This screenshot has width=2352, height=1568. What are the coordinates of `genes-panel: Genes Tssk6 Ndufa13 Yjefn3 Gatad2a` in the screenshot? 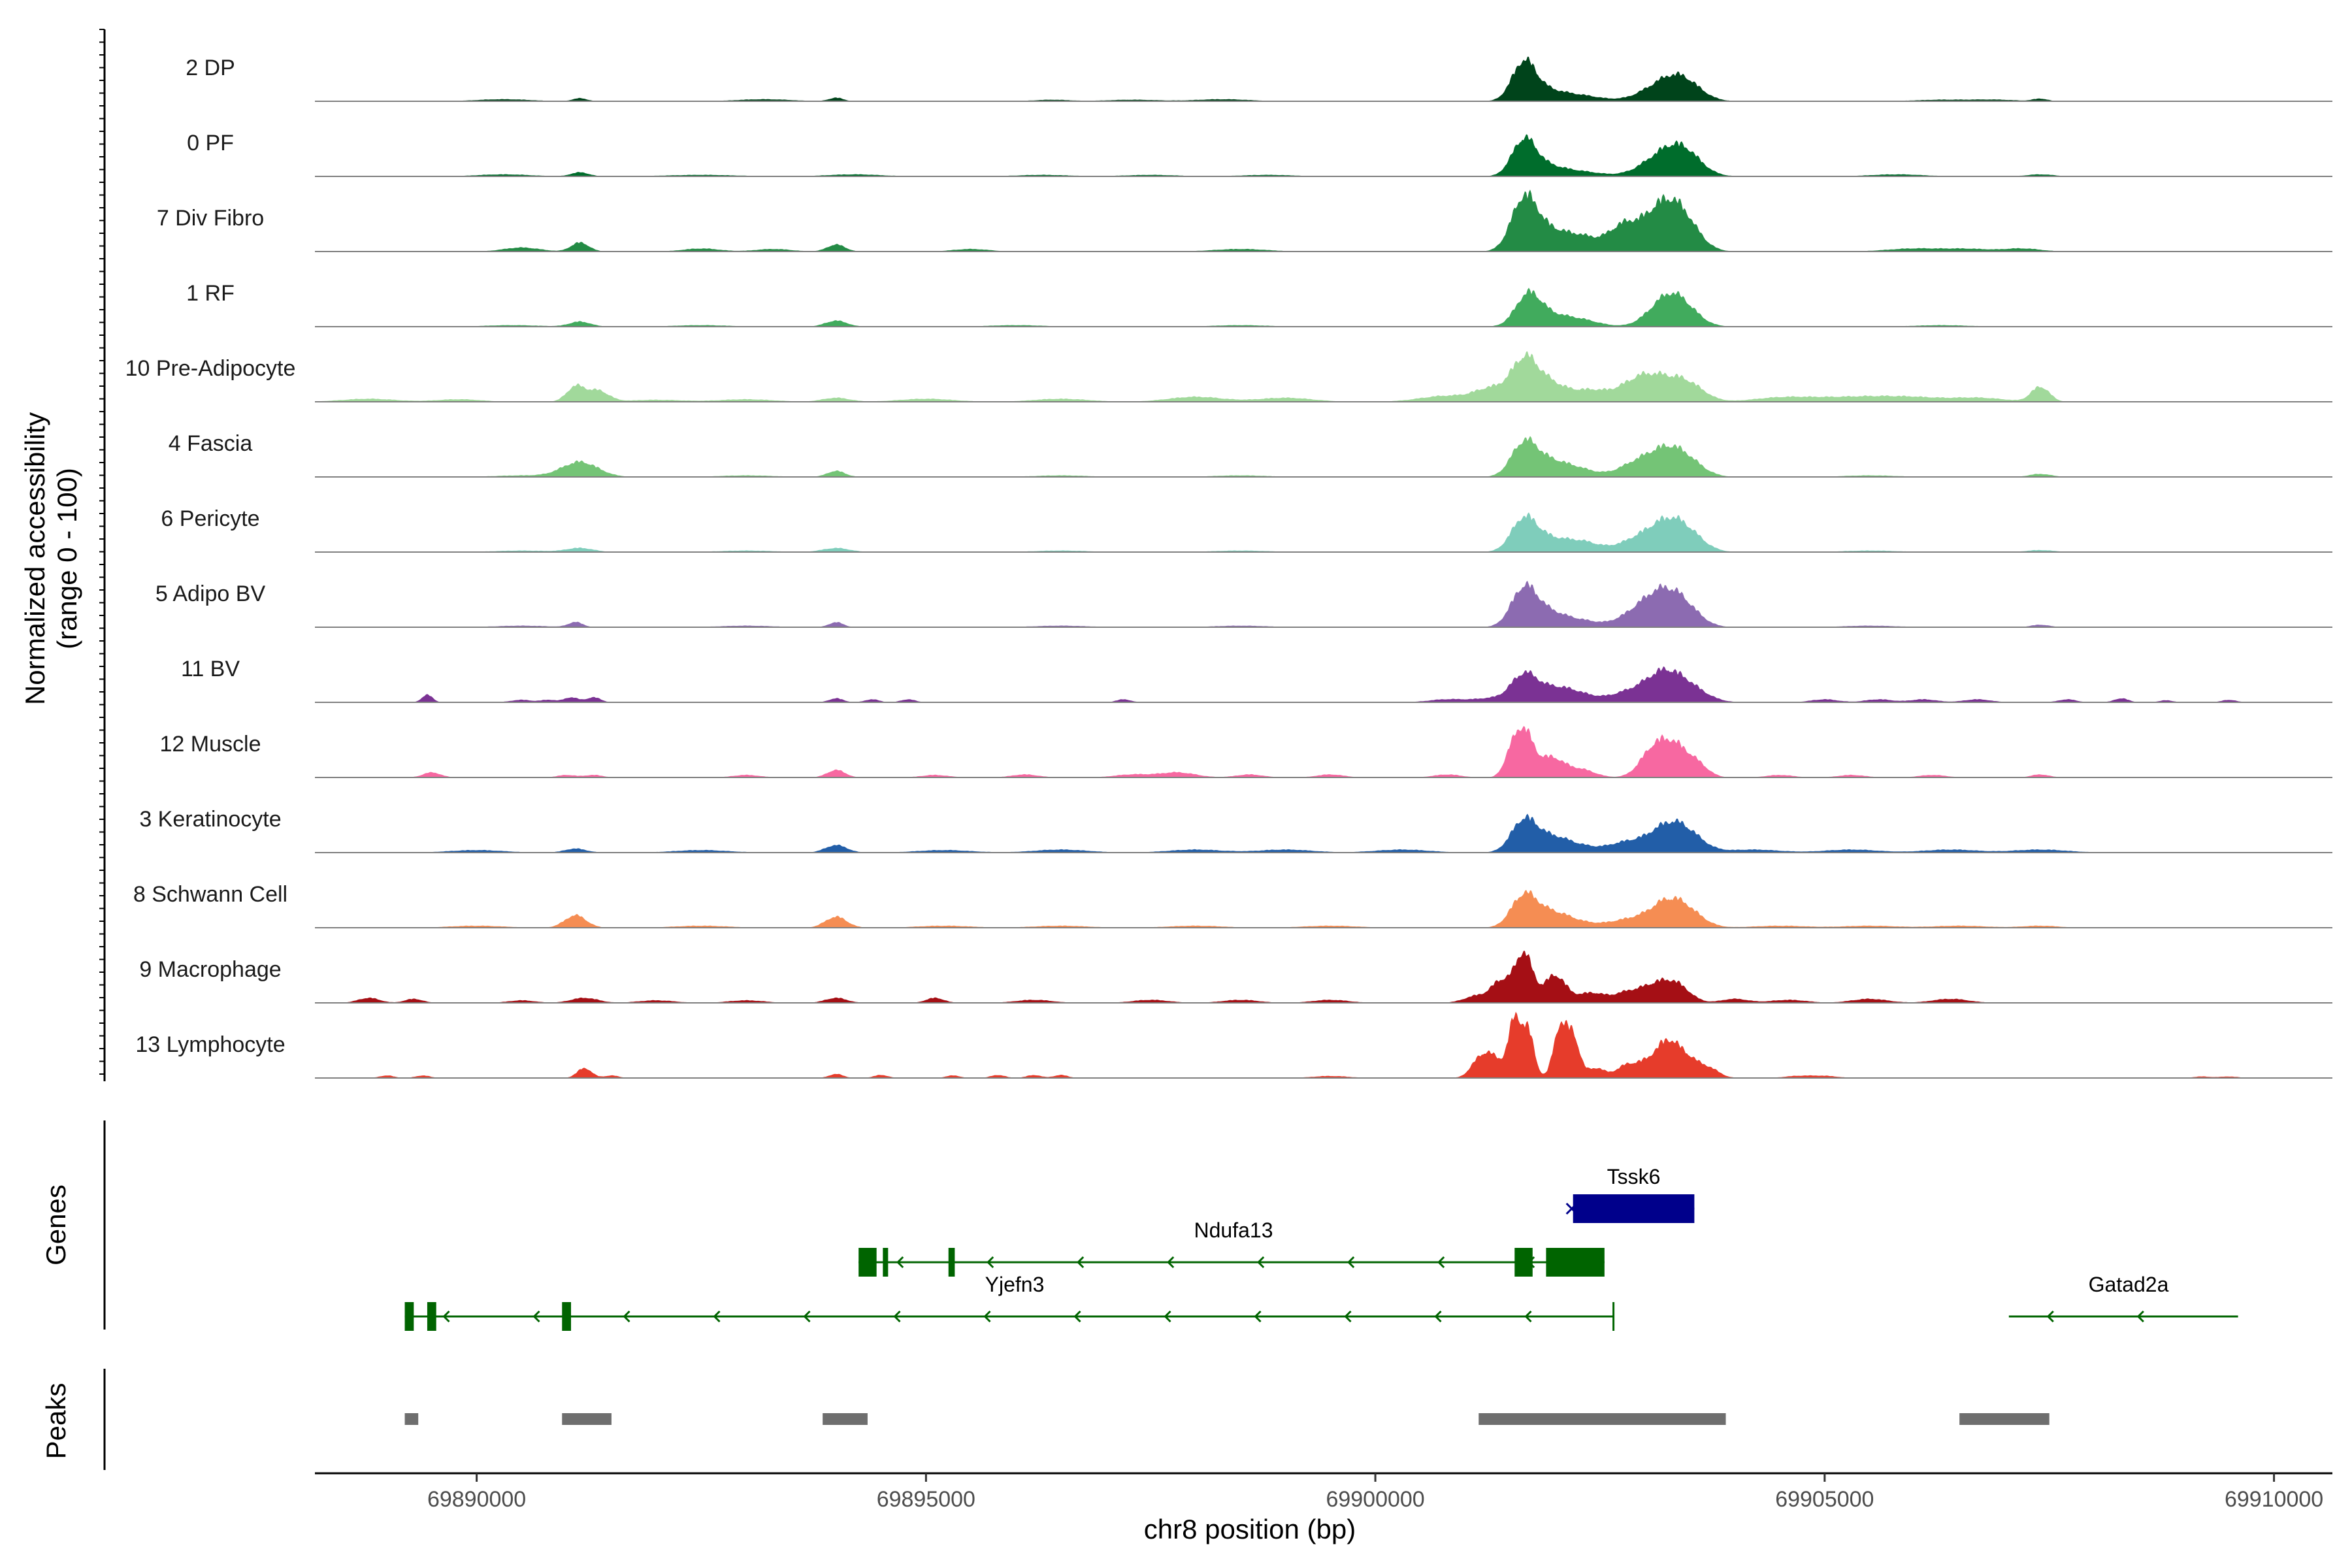 It's located at (1139, 1225).